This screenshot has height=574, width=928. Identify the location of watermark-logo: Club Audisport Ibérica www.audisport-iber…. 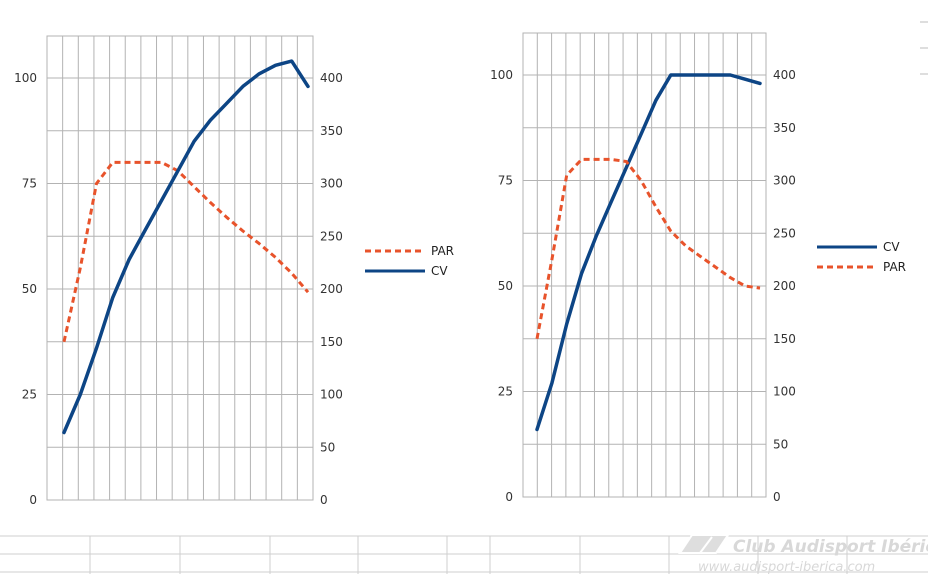
(803, 554).